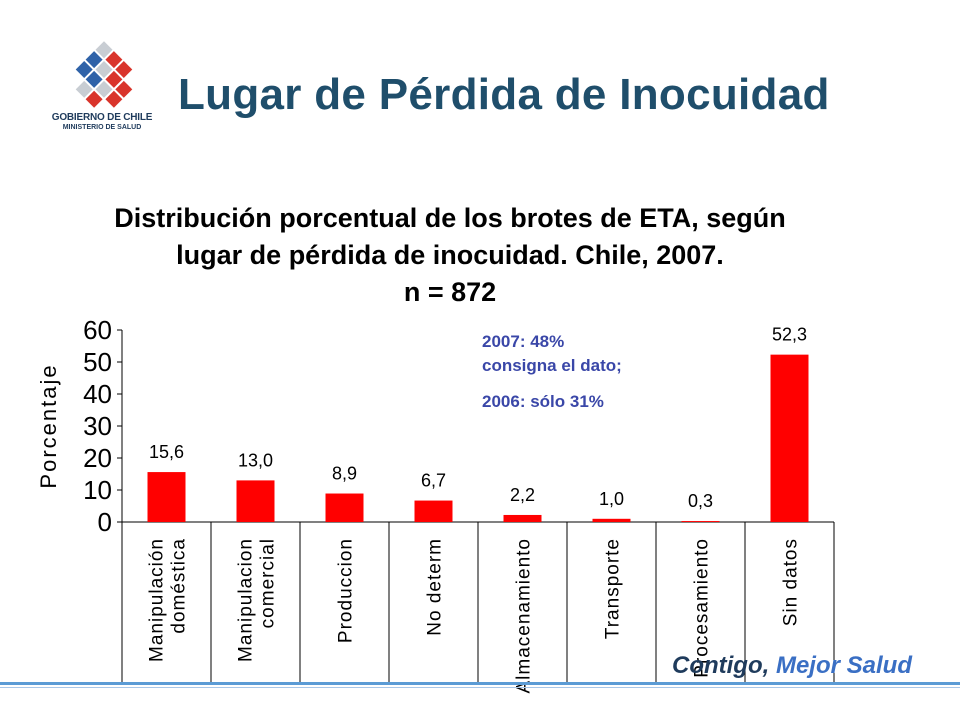  Describe the element at coordinates (504, 94) in the screenshot. I see `page-title: Lugar de Pérdida de Inocuidad` at that location.